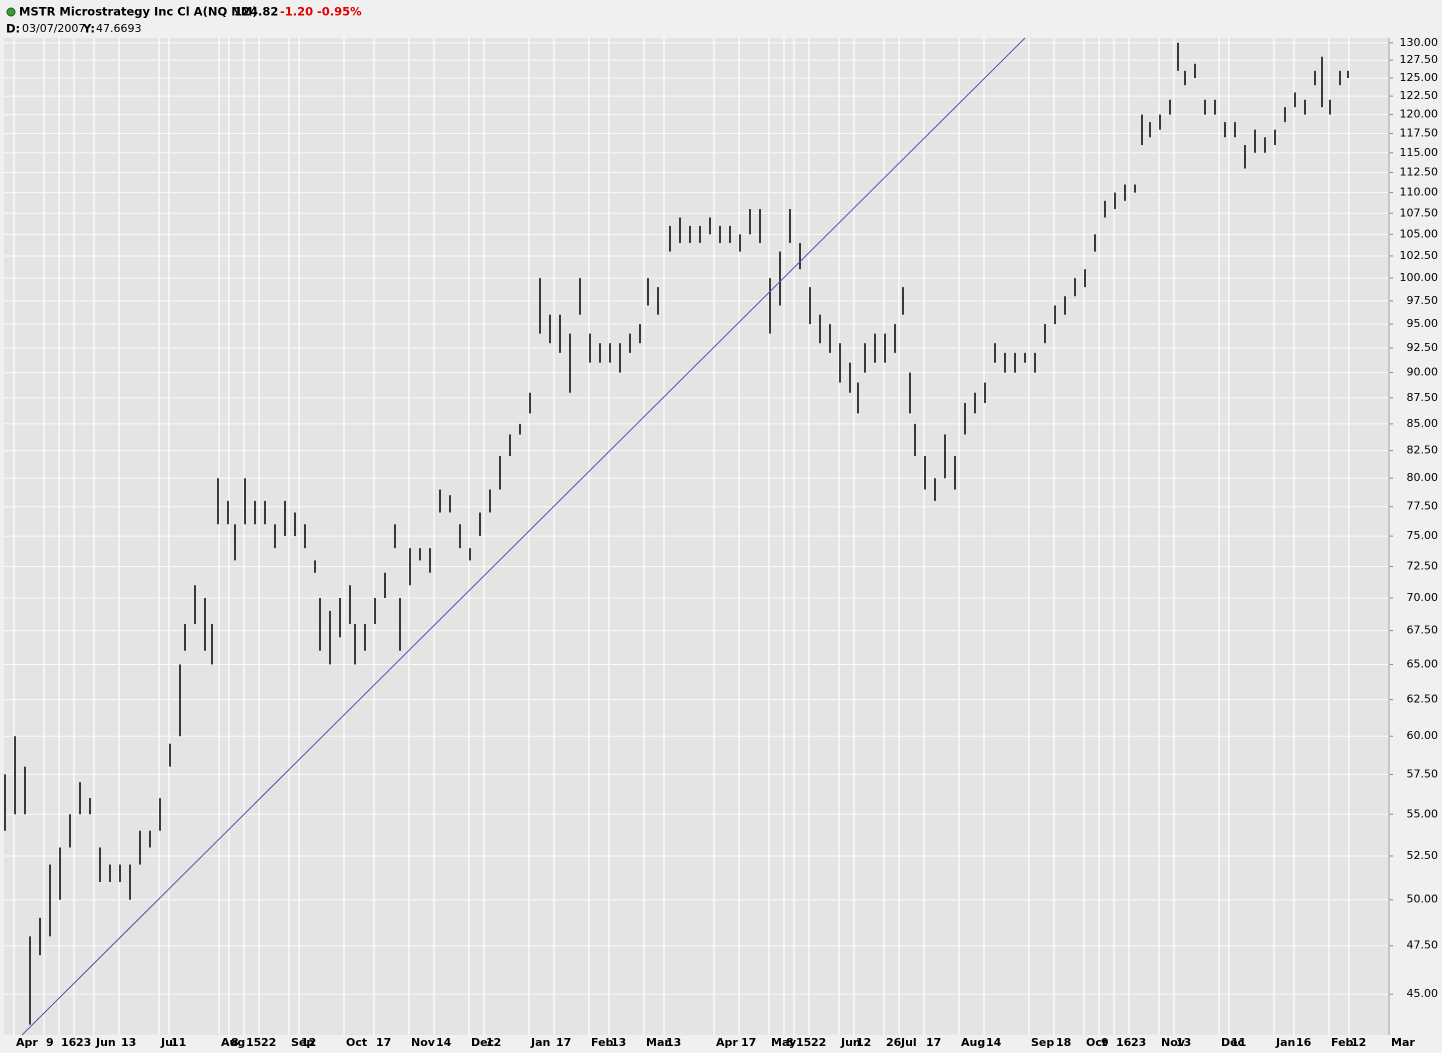 This screenshot has height=1053, width=1442. What do you see at coordinates (1419, 152) in the screenshot?
I see `y-tick-label: 115.00` at bounding box center [1419, 152].